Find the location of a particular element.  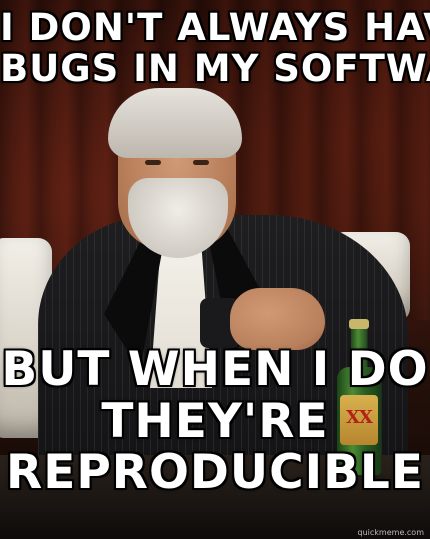

top-caption-line-2: BUGS IN MY SOFTWARE is located at coordinates (215, 68).